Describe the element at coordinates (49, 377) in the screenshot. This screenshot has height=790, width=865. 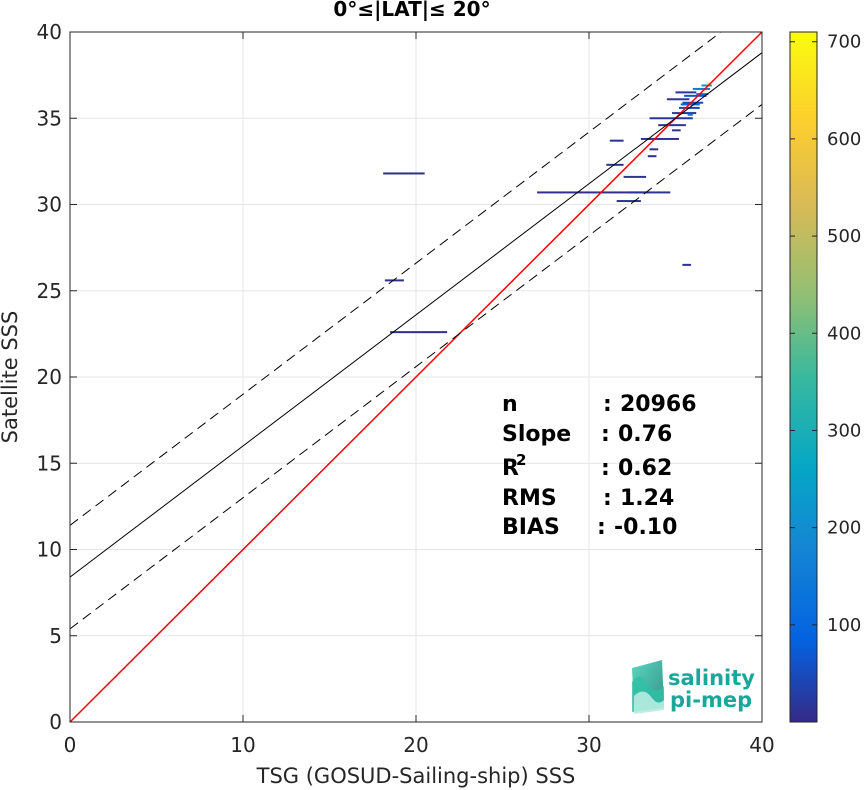
I see `y-tick-label: 20` at that location.